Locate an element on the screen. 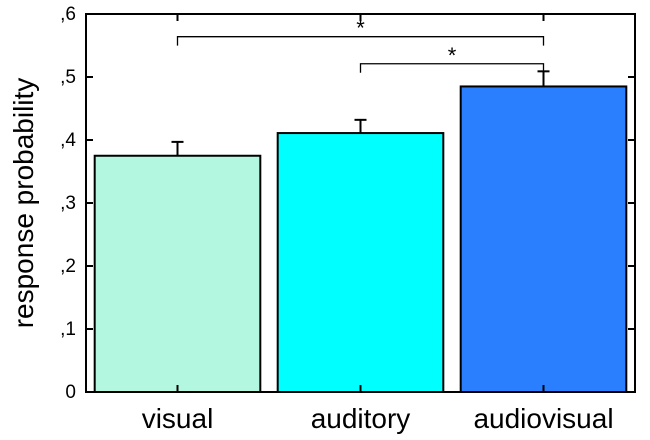 Image resolution: width=650 pixels, height=440 pixels. y-tick-label-3: ,3 is located at coordinates (68, 203).